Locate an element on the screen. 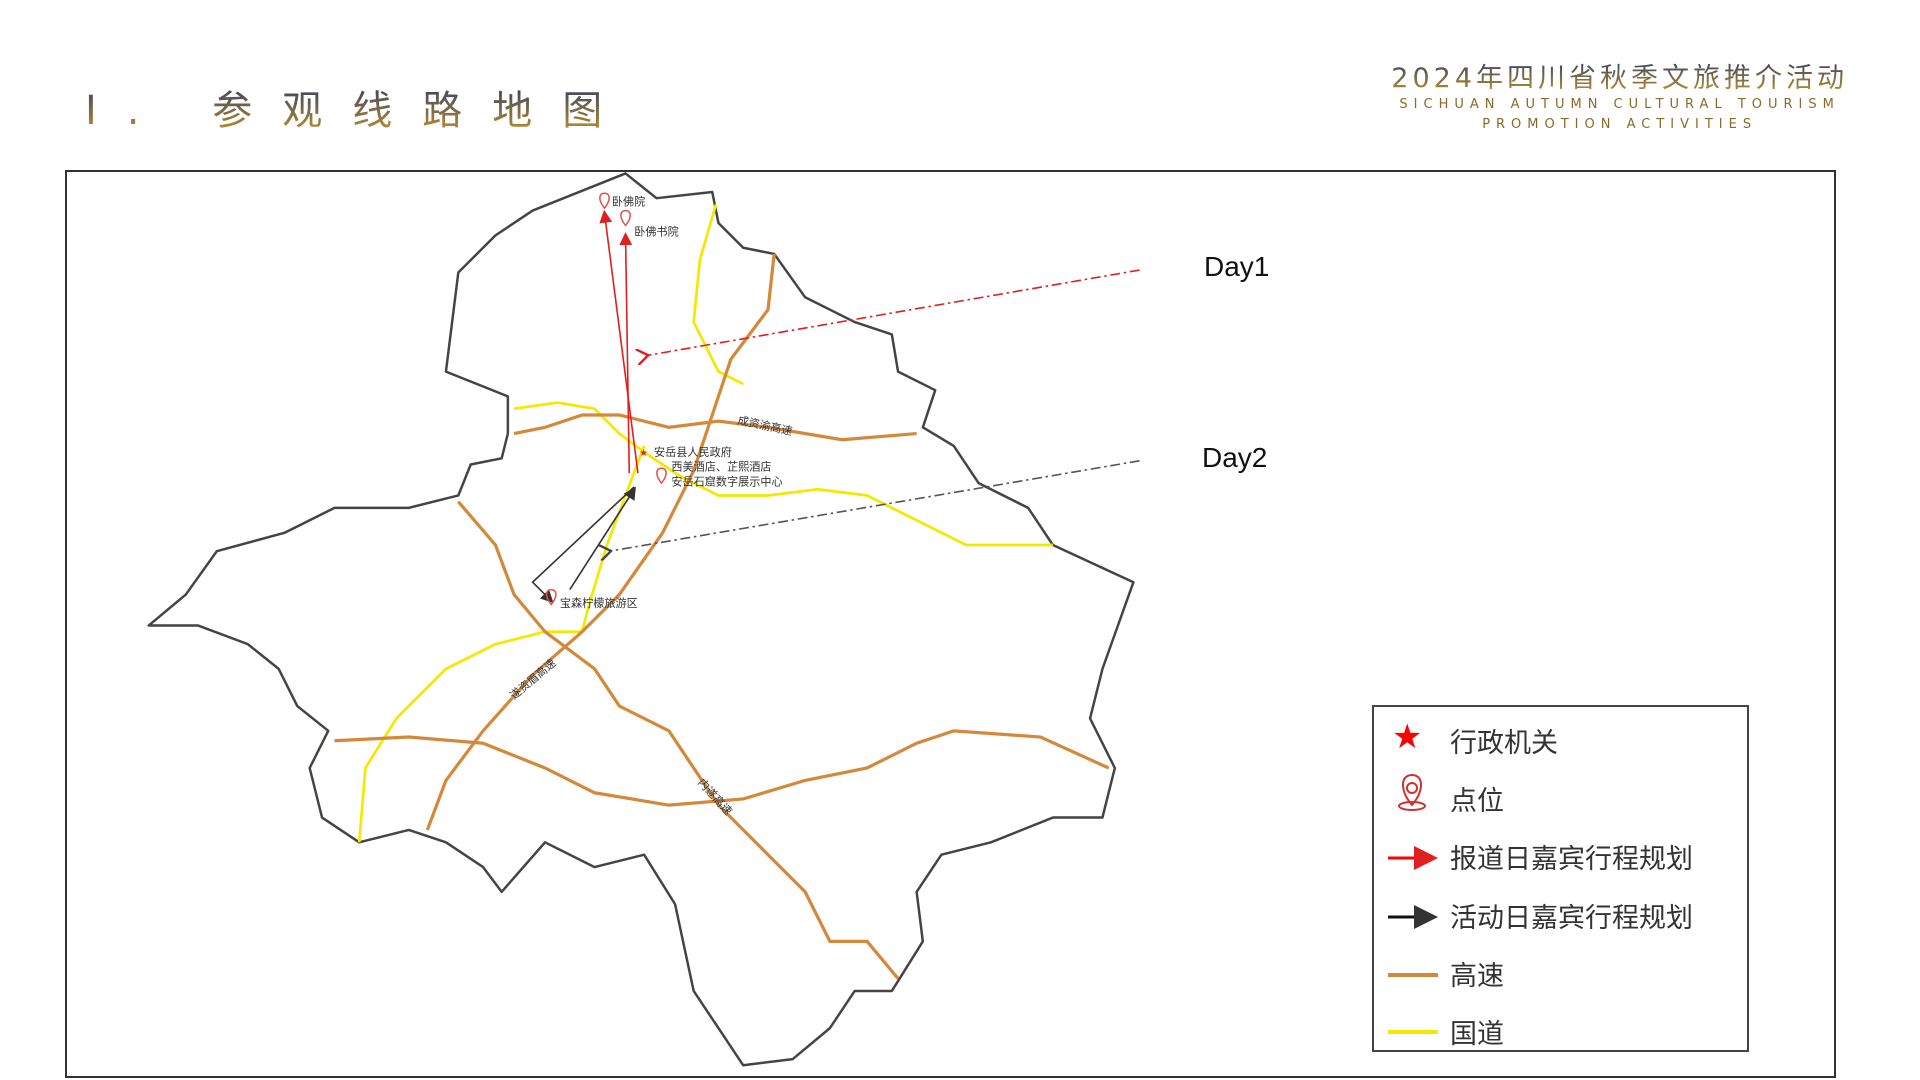 This screenshot has width=1920, height=1080. legend-label: 点位 is located at coordinates (1477, 801).